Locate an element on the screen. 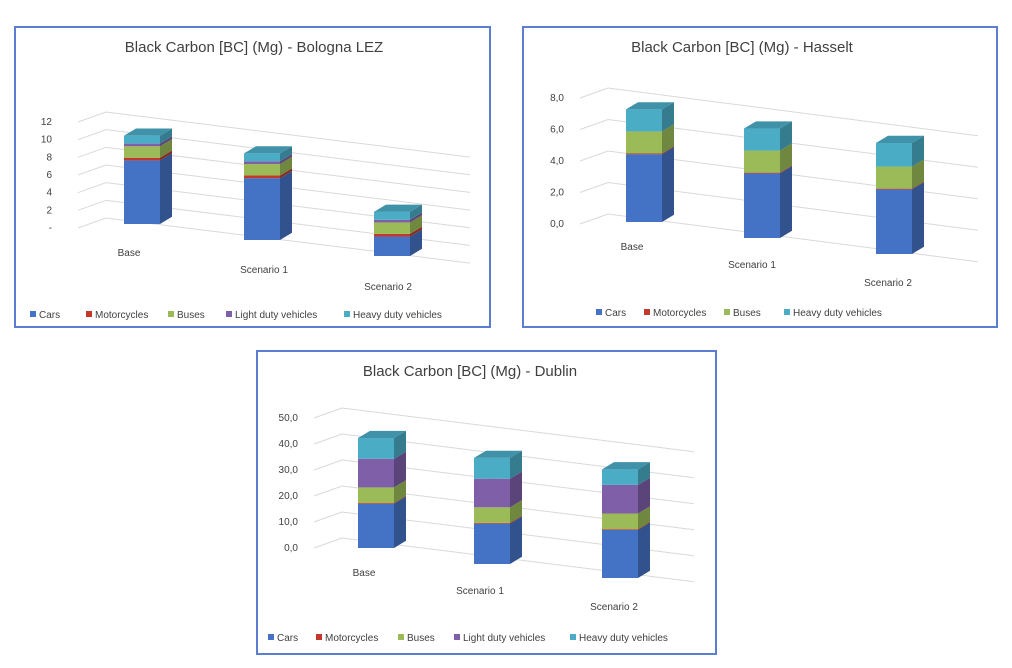  y-tick-label: 6 is located at coordinates (49, 175).